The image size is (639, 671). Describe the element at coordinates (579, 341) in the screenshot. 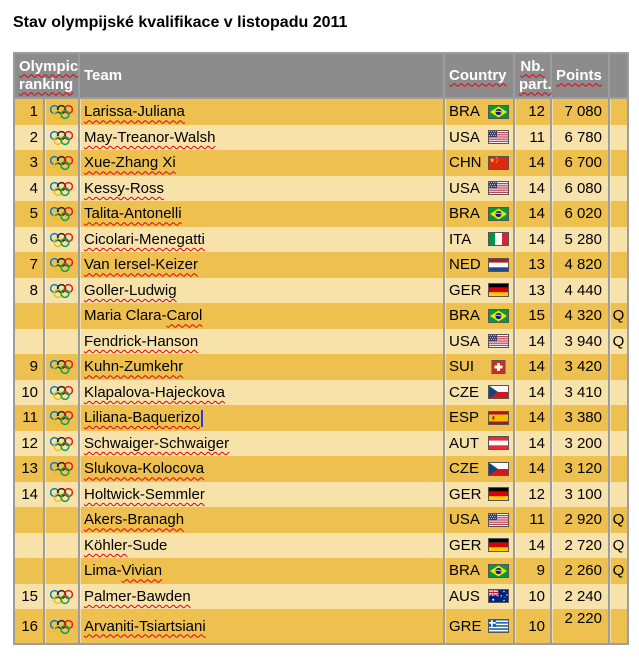

I see `points-cell: 3 940` at that location.